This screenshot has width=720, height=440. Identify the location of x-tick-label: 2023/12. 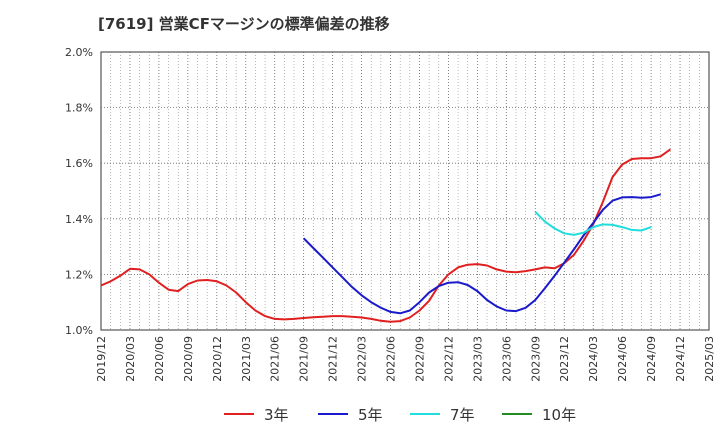
(564, 359).